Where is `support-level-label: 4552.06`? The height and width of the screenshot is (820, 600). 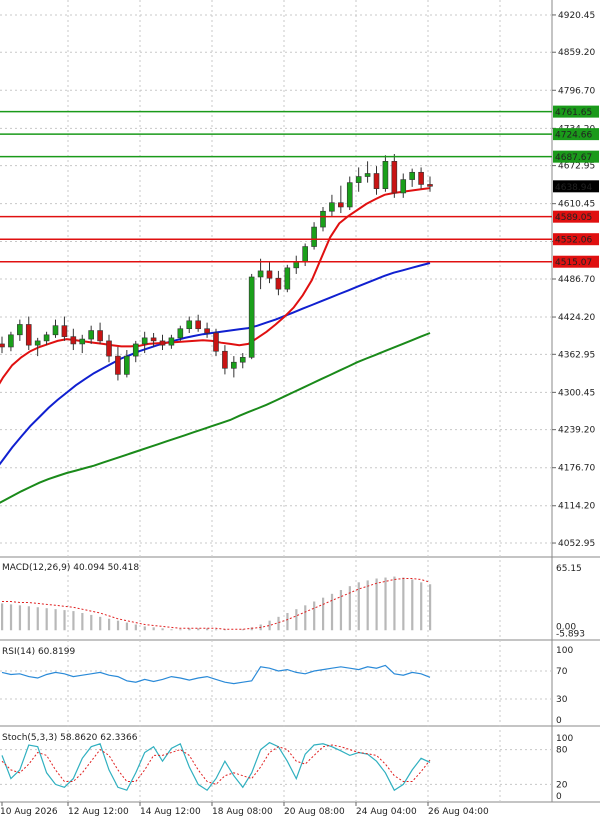 support-level-label: 4552.06 is located at coordinates (573, 241).